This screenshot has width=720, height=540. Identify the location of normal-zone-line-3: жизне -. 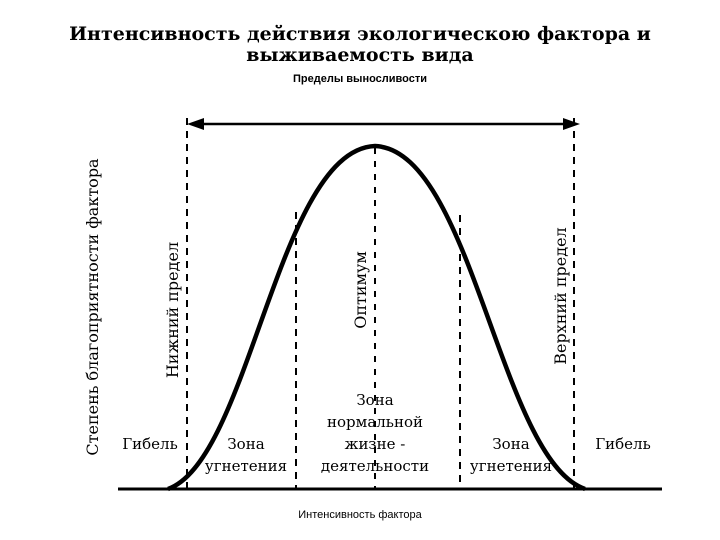
(375, 444).